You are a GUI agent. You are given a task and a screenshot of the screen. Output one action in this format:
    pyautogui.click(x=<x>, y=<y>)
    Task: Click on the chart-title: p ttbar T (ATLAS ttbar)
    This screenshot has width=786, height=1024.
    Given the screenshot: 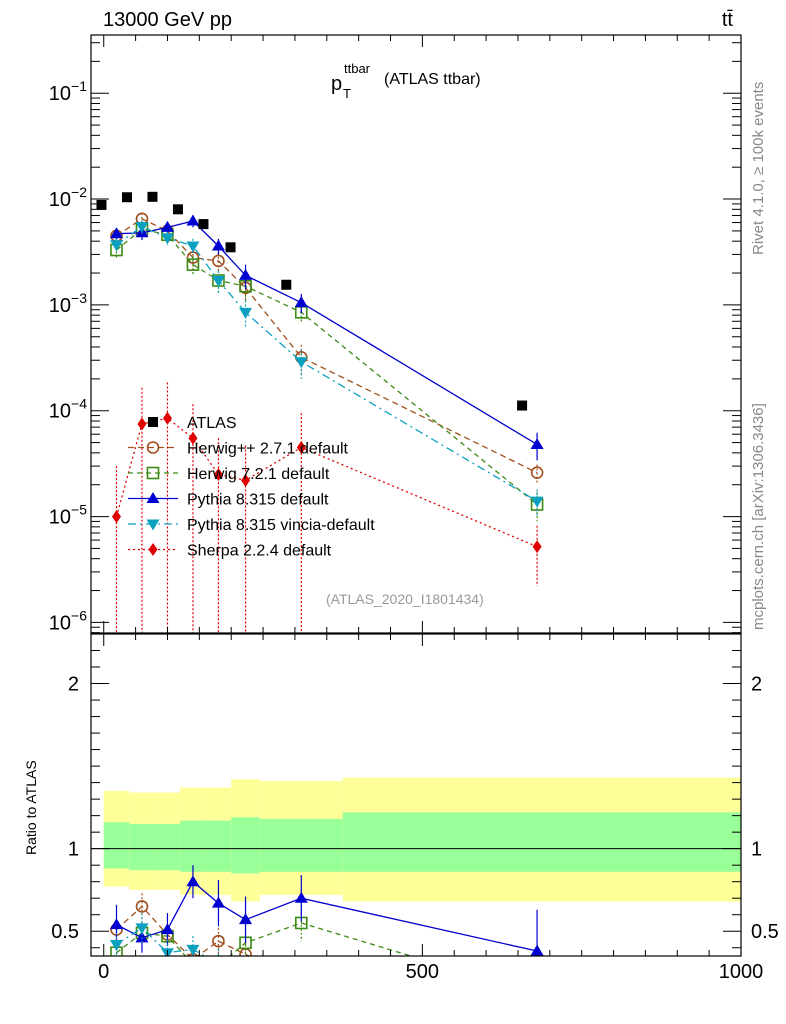 What is the action you would take?
    pyautogui.click(x=406, y=81)
    